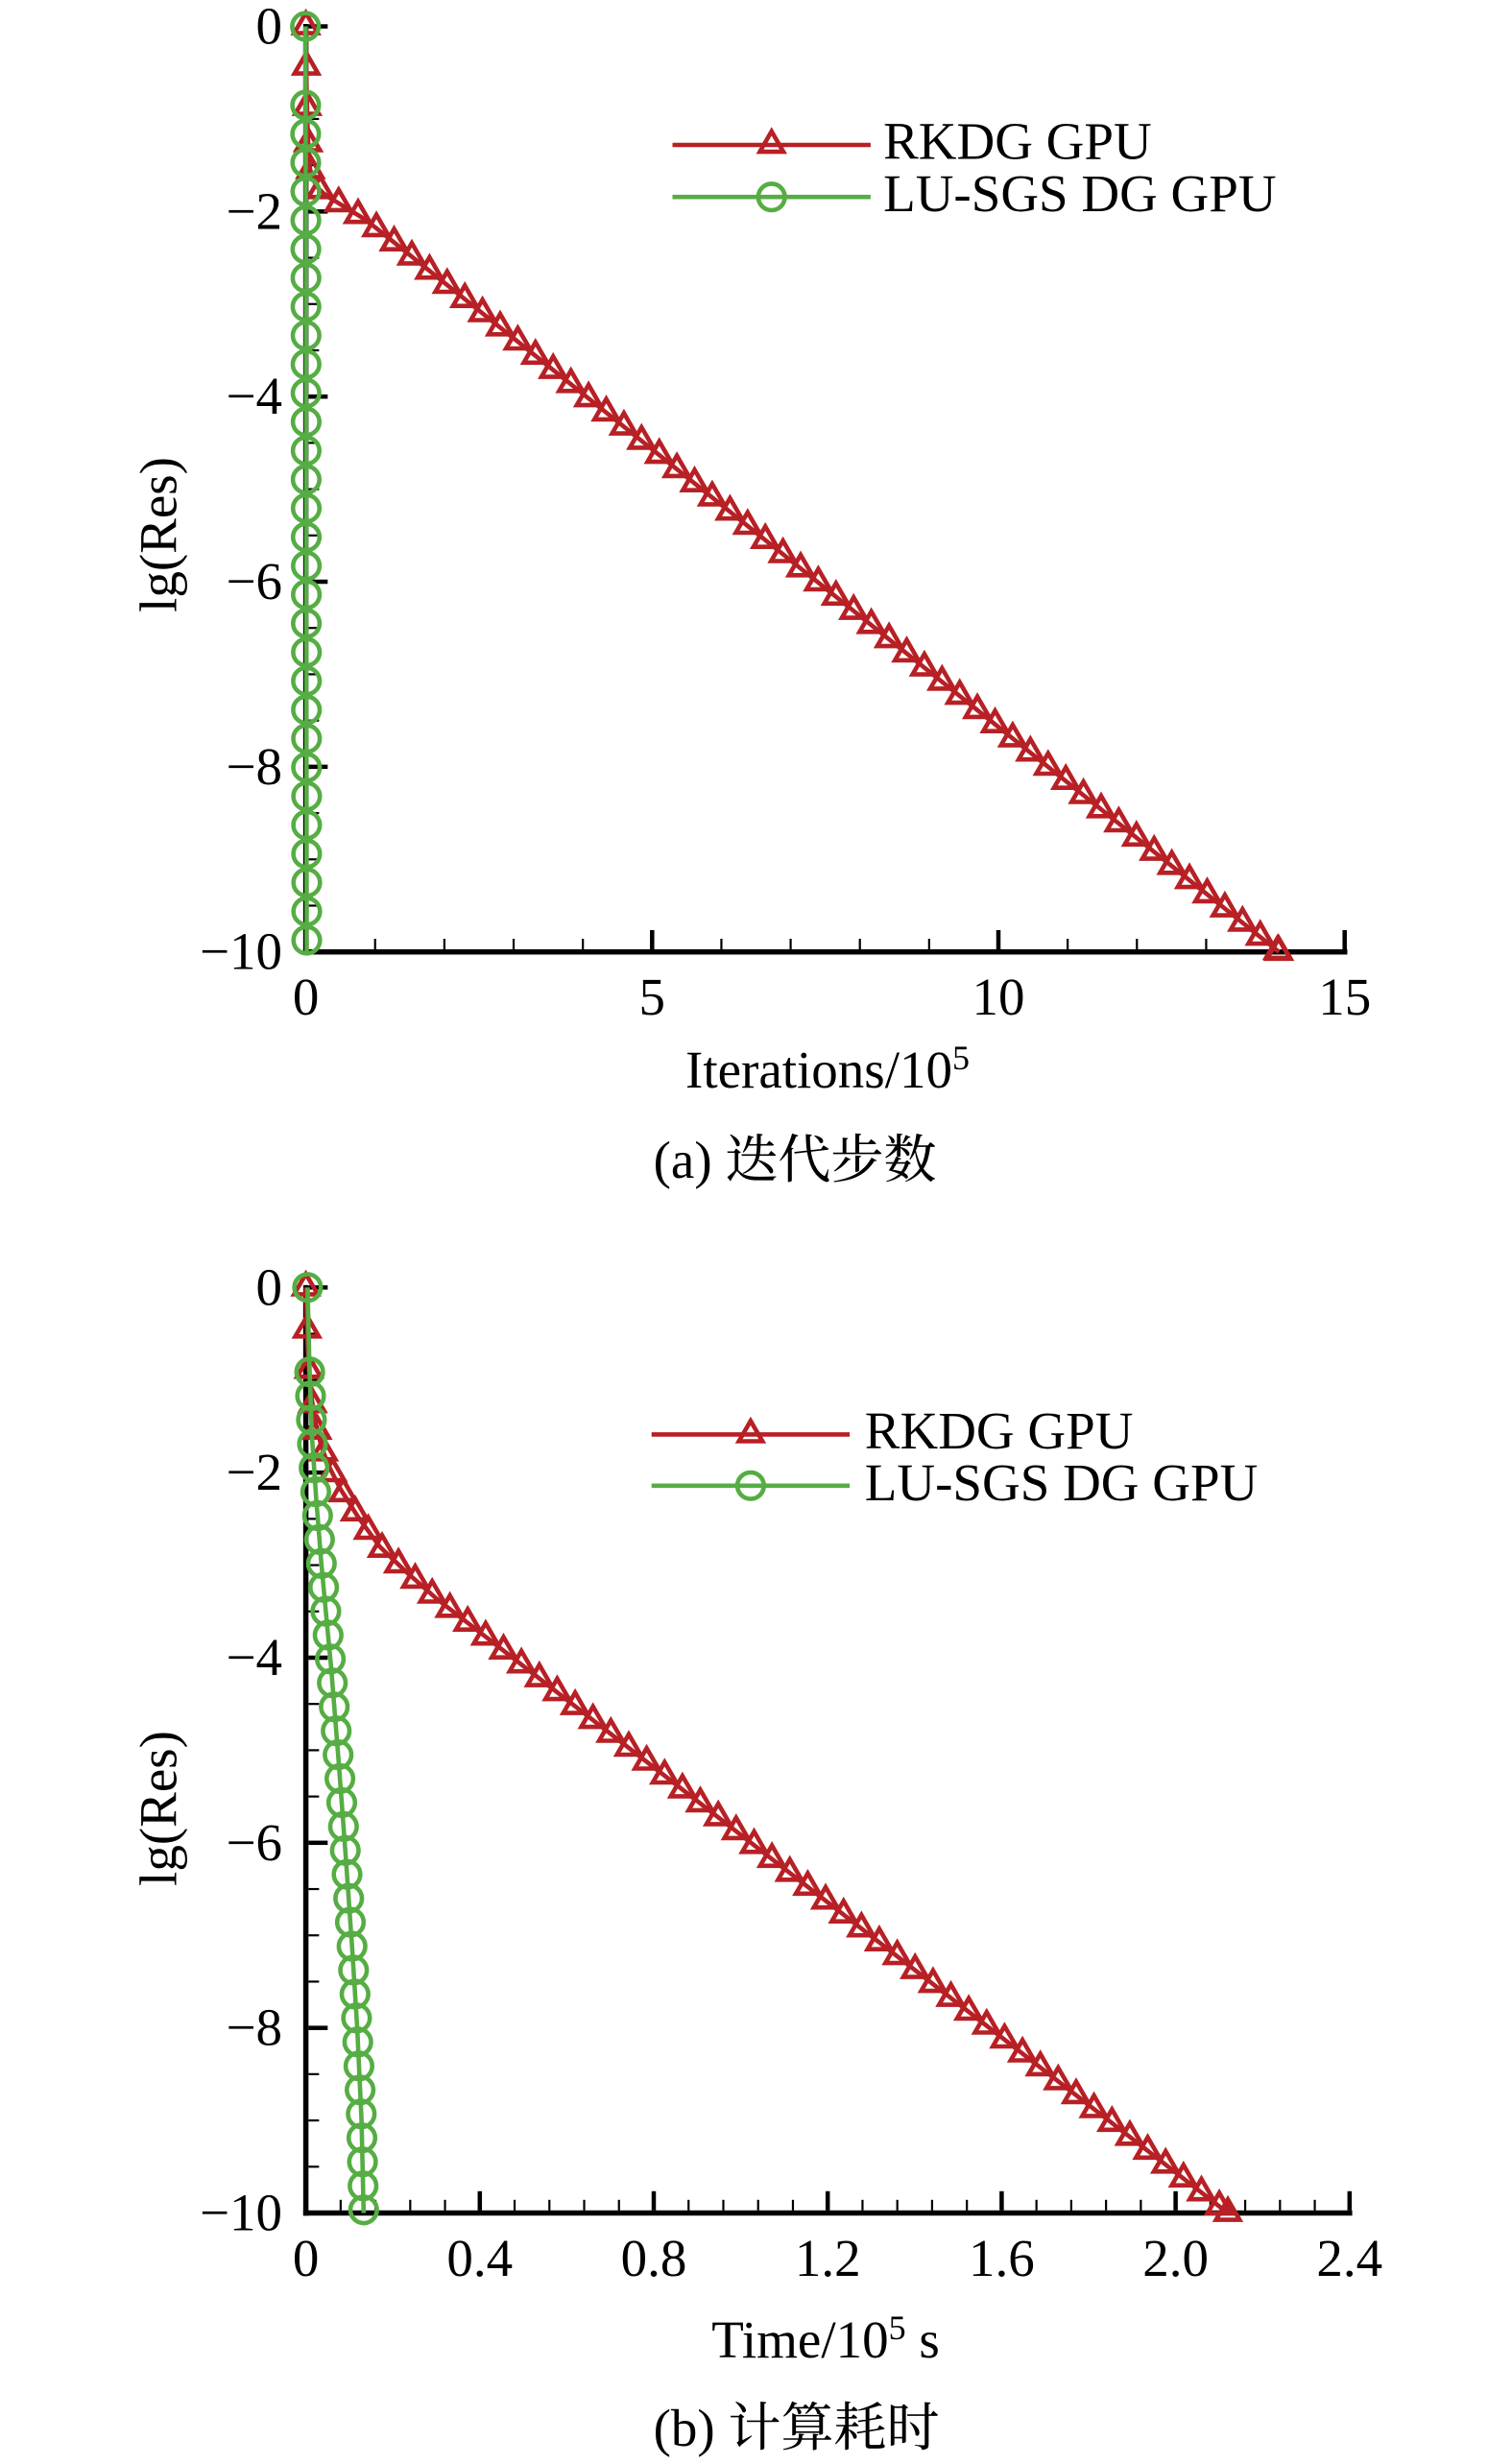 The width and height of the screenshot is (1512, 2464). What do you see at coordinates (827, 1069) in the screenshot?
I see `svg-text: Iterations/105` at bounding box center [827, 1069].